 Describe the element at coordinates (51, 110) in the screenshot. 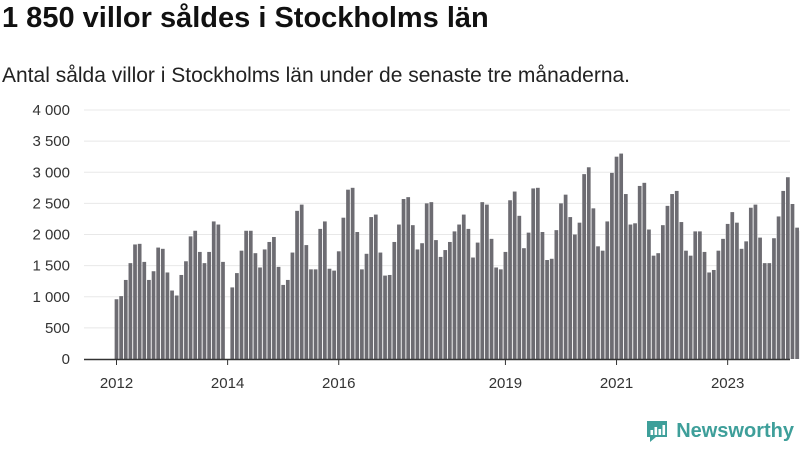

I see `y-tick-label: 4 000` at that location.